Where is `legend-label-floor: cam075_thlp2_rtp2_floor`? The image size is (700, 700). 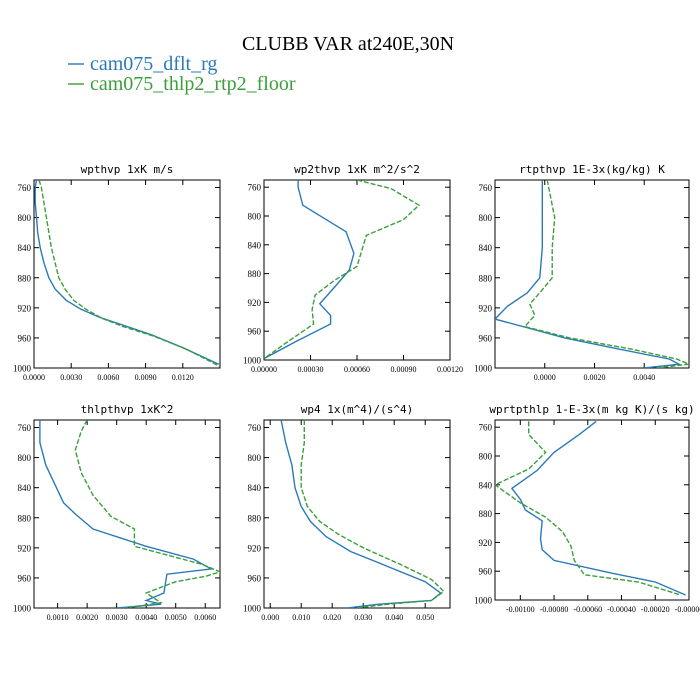 legend-label-floor: cam075_thlp2_rtp2_floor is located at coordinates (193, 84).